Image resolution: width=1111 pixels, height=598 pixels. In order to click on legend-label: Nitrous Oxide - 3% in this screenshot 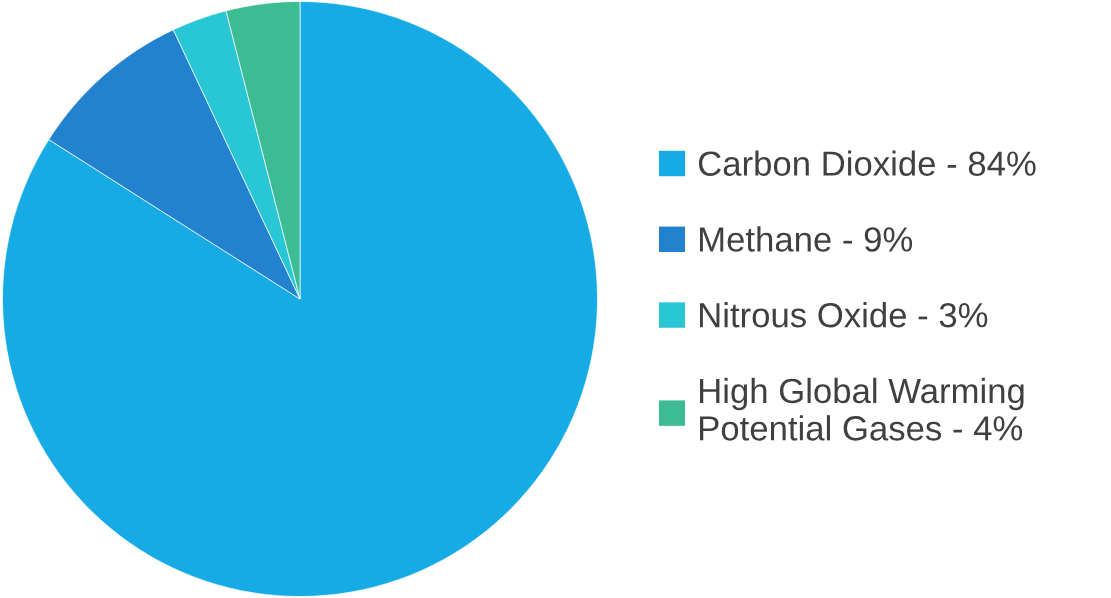, I will do `click(844, 315)`.